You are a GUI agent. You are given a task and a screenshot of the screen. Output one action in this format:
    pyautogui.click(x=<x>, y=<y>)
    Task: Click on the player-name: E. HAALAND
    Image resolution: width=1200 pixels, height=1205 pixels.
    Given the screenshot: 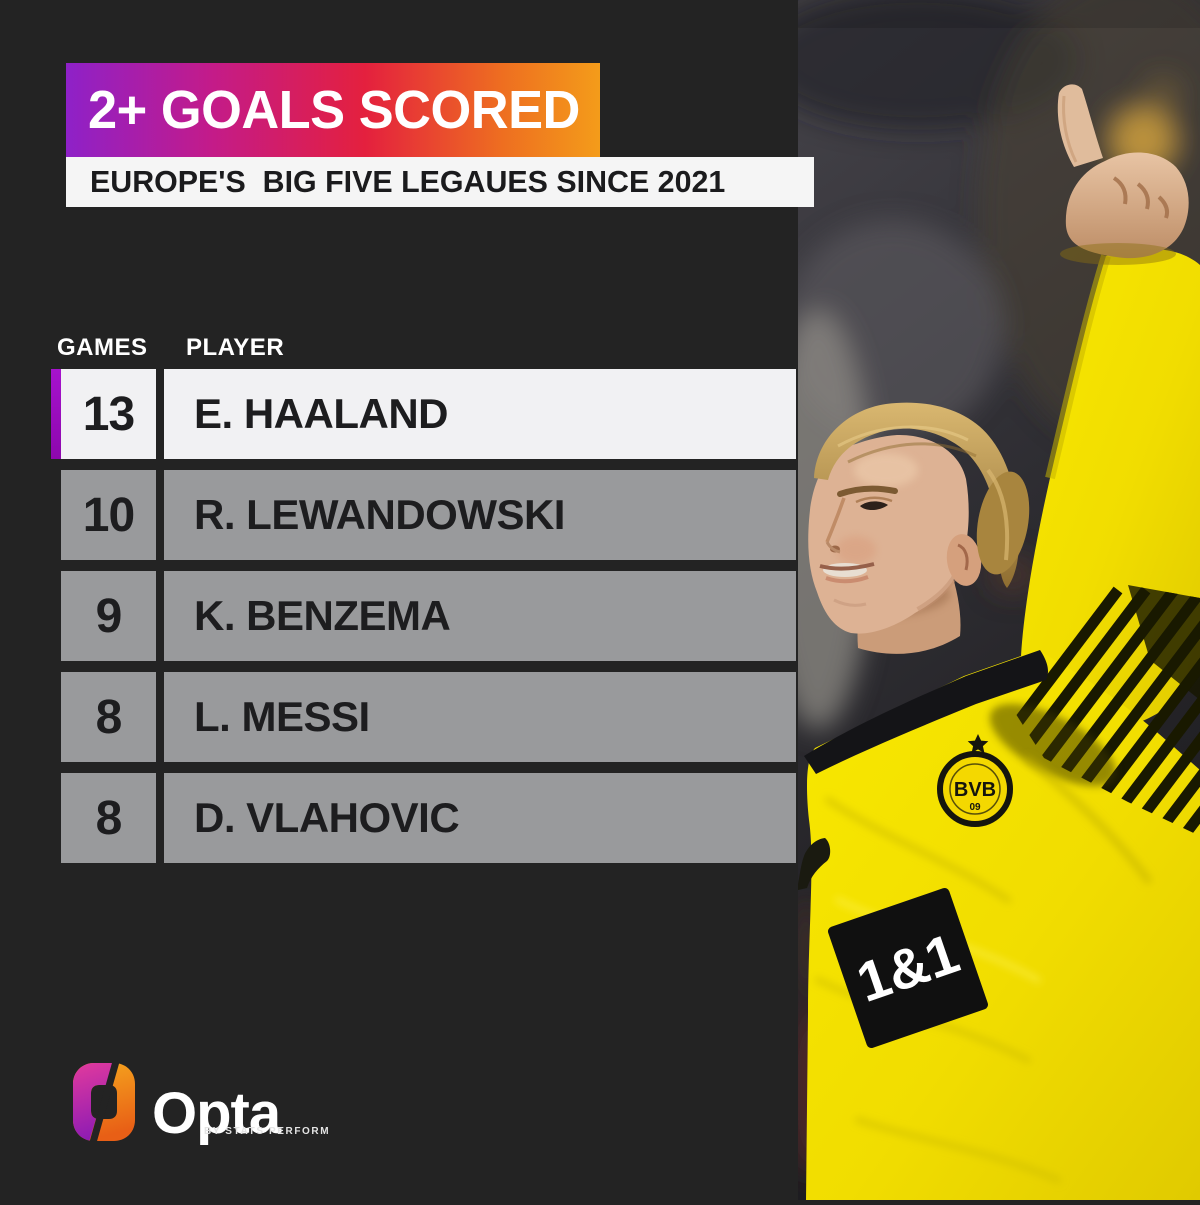 What is the action you would take?
    pyautogui.click(x=480, y=414)
    